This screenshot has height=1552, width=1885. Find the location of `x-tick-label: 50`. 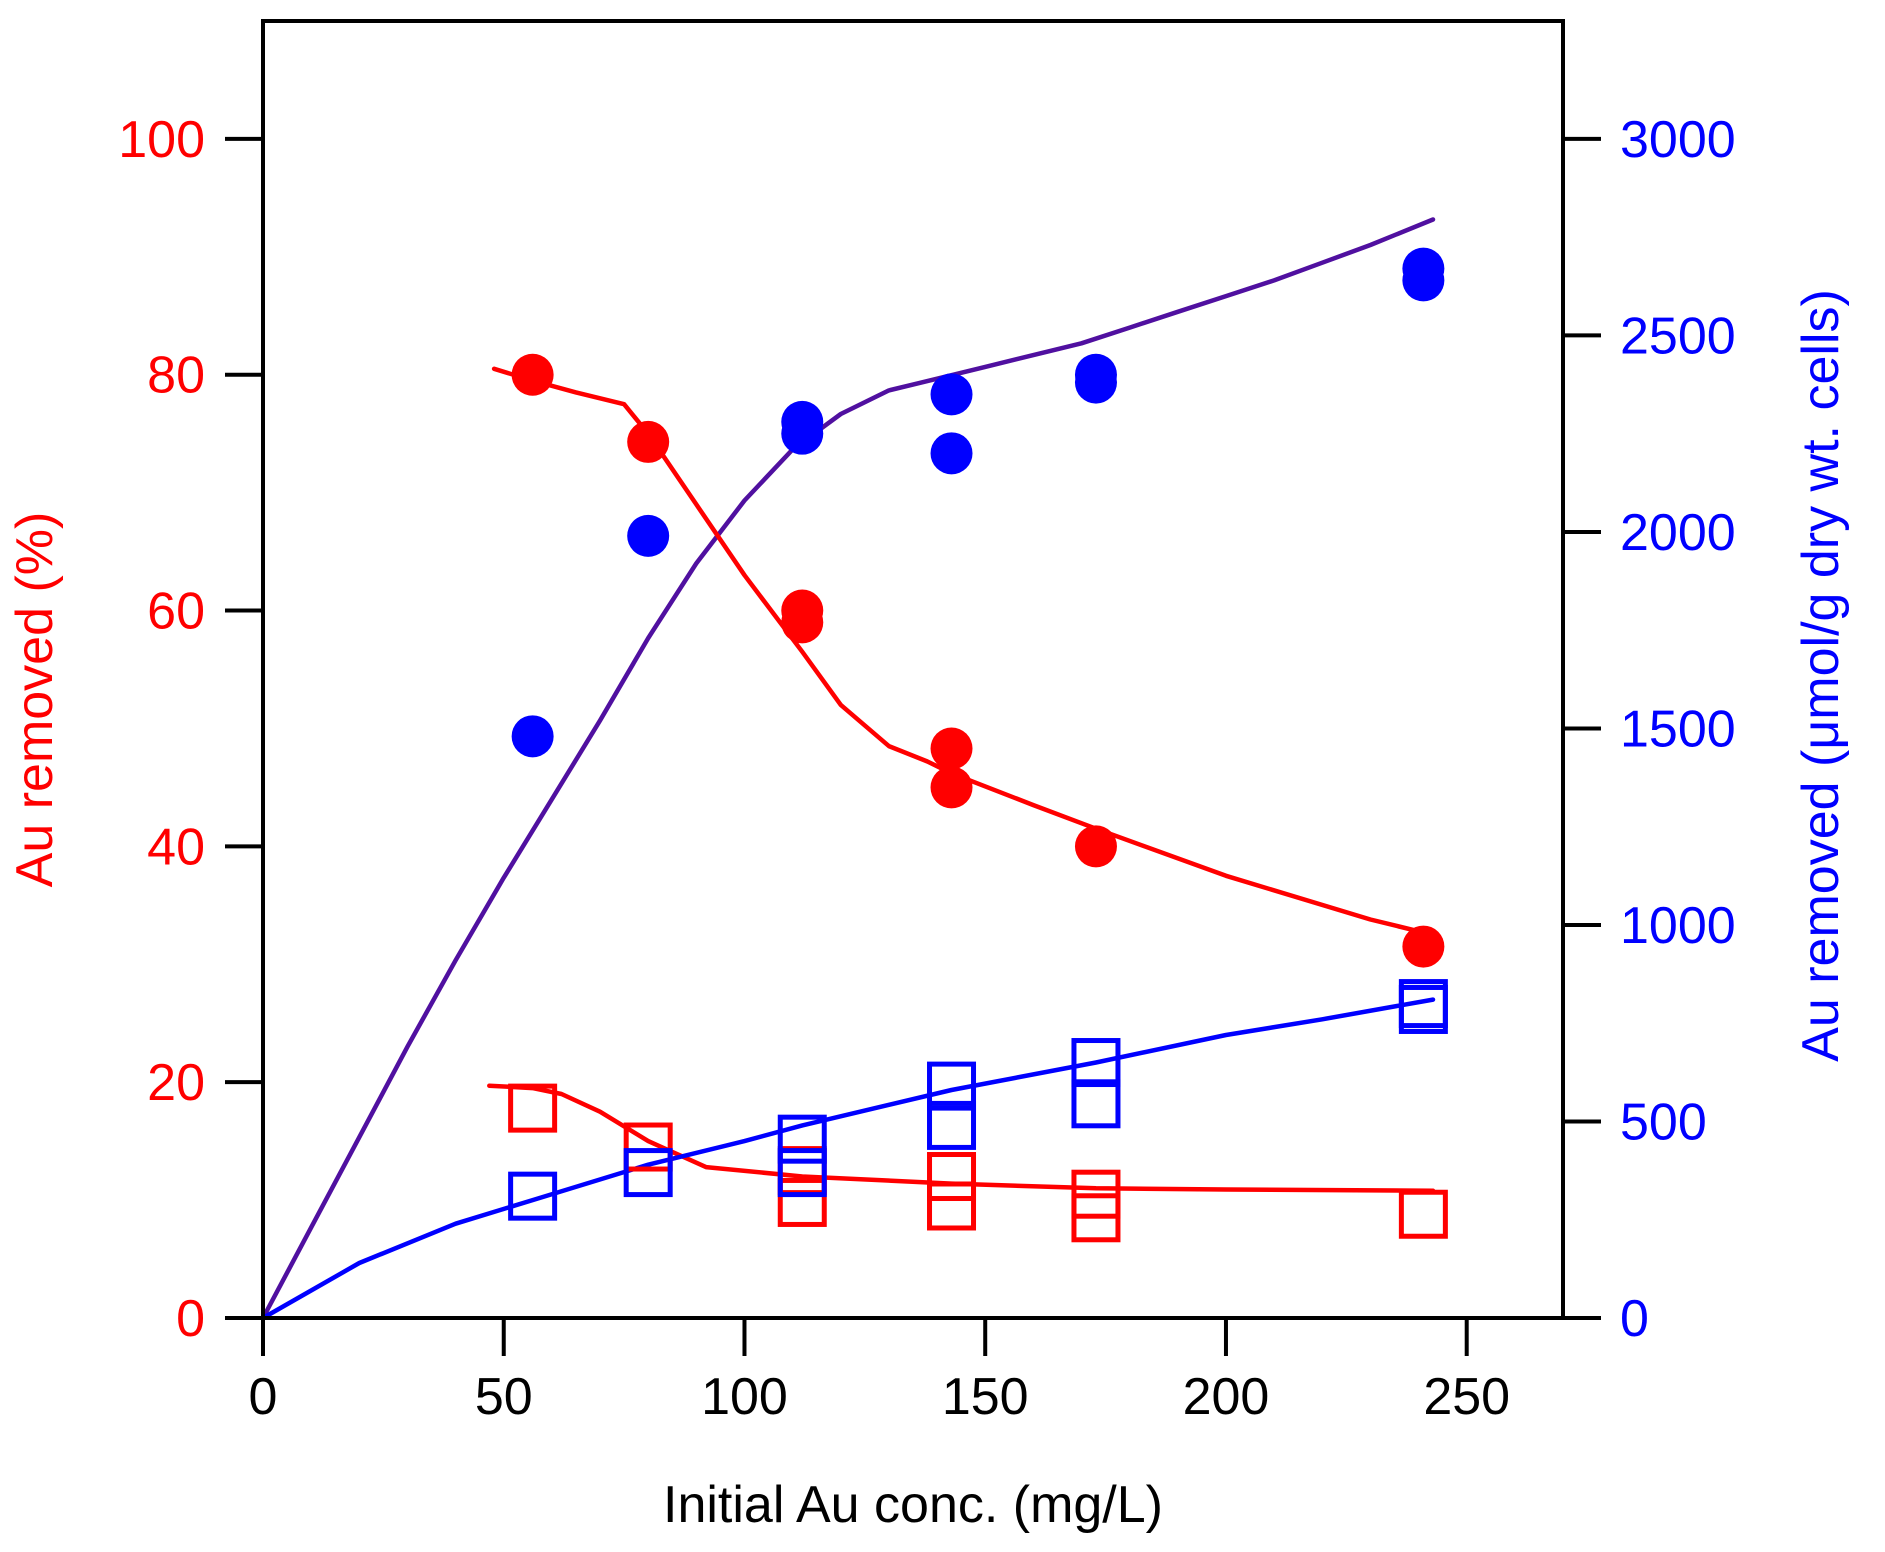

x-tick-label: 50 is located at coordinates (504, 1397).